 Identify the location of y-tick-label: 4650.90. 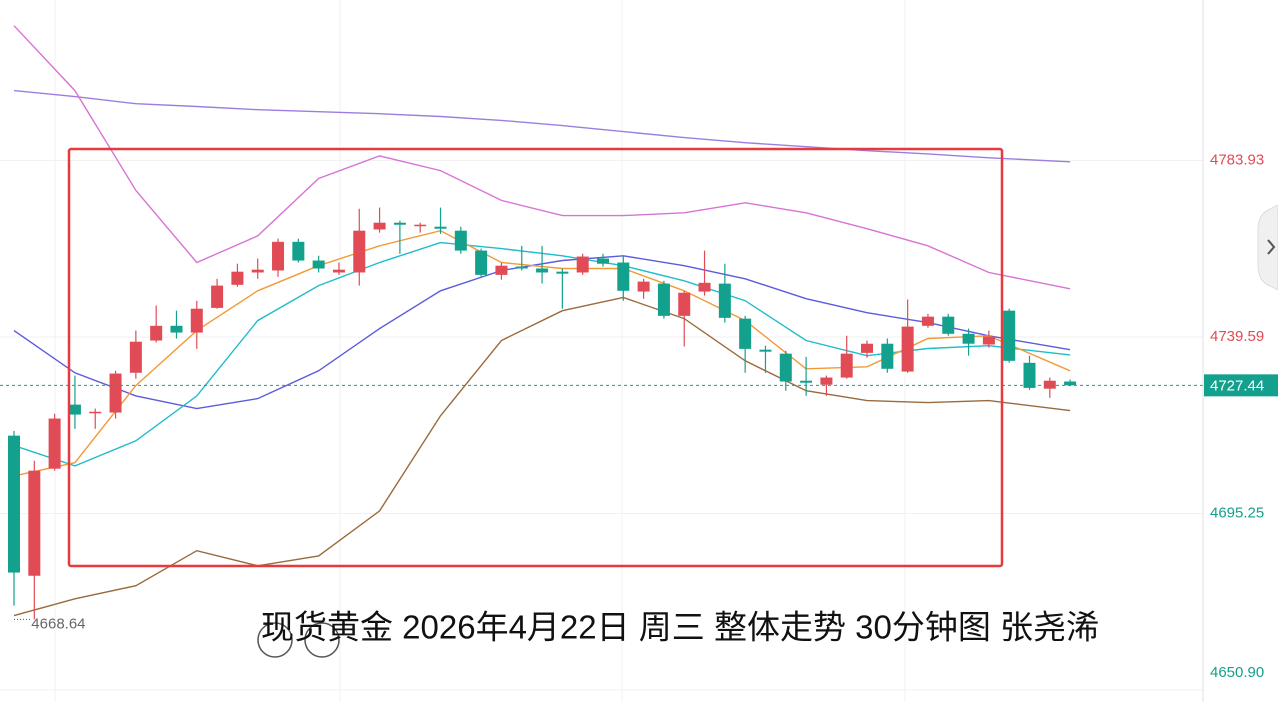
(1237, 672).